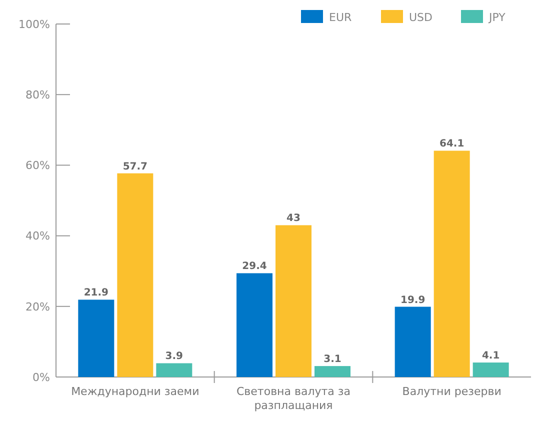  Describe the element at coordinates (41, 377) in the screenshot. I see `y-tick-label: 0%` at that location.